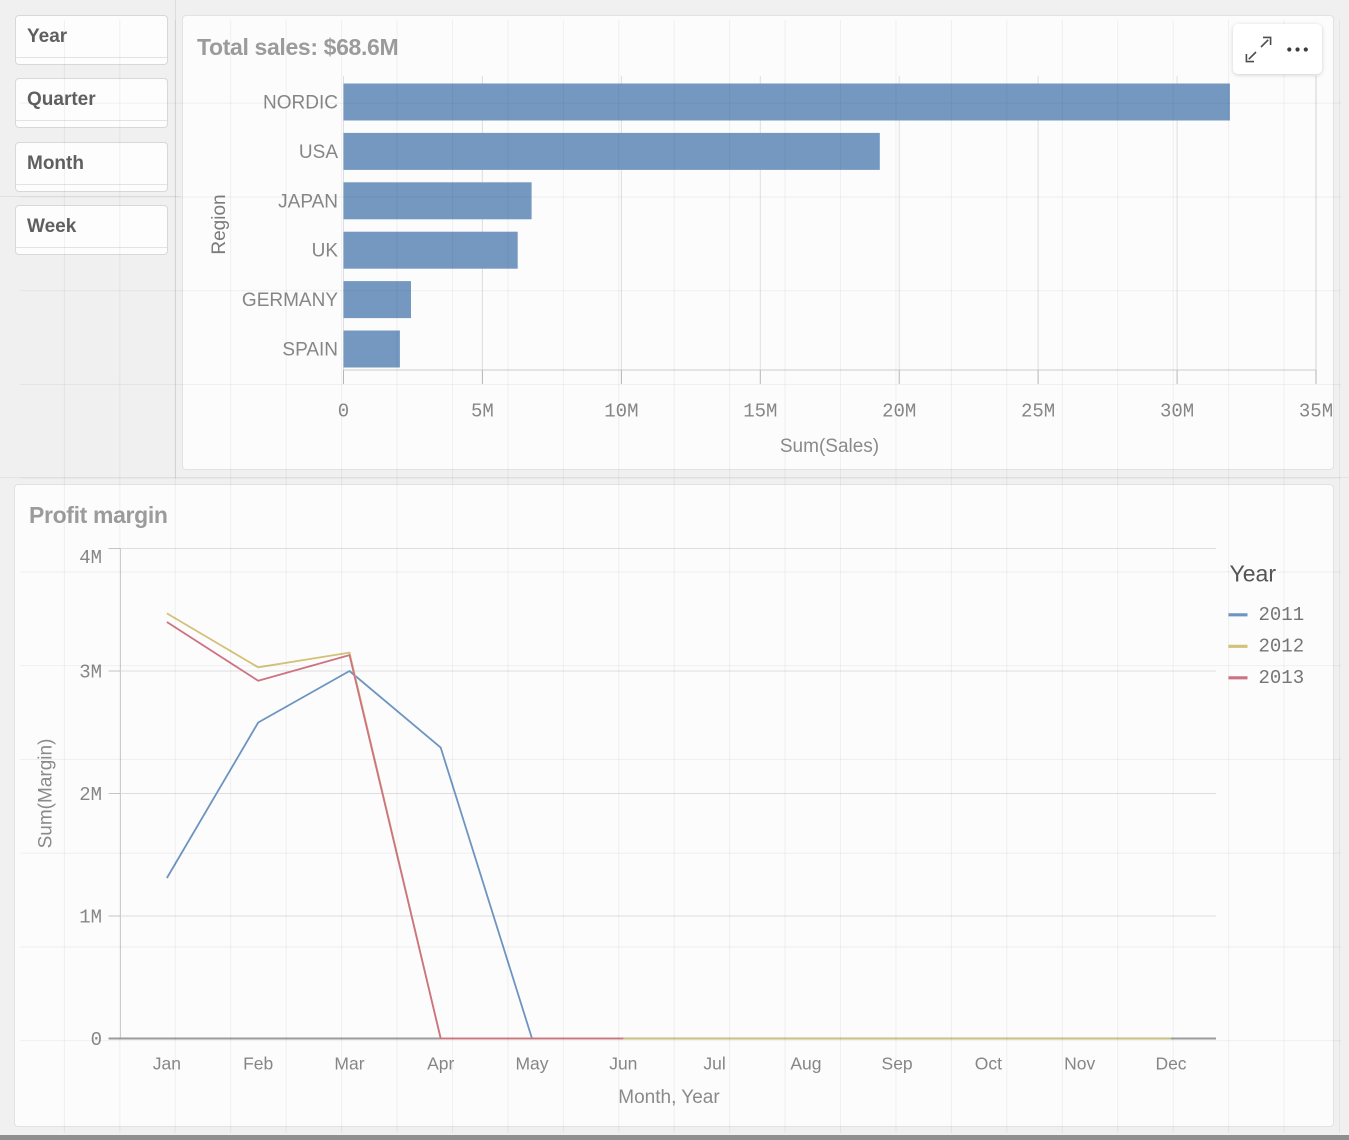 This screenshot has height=1140, width=1349. What do you see at coordinates (1253, 573) in the screenshot?
I see `svg-text: Year` at bounding box center [1253, 573].